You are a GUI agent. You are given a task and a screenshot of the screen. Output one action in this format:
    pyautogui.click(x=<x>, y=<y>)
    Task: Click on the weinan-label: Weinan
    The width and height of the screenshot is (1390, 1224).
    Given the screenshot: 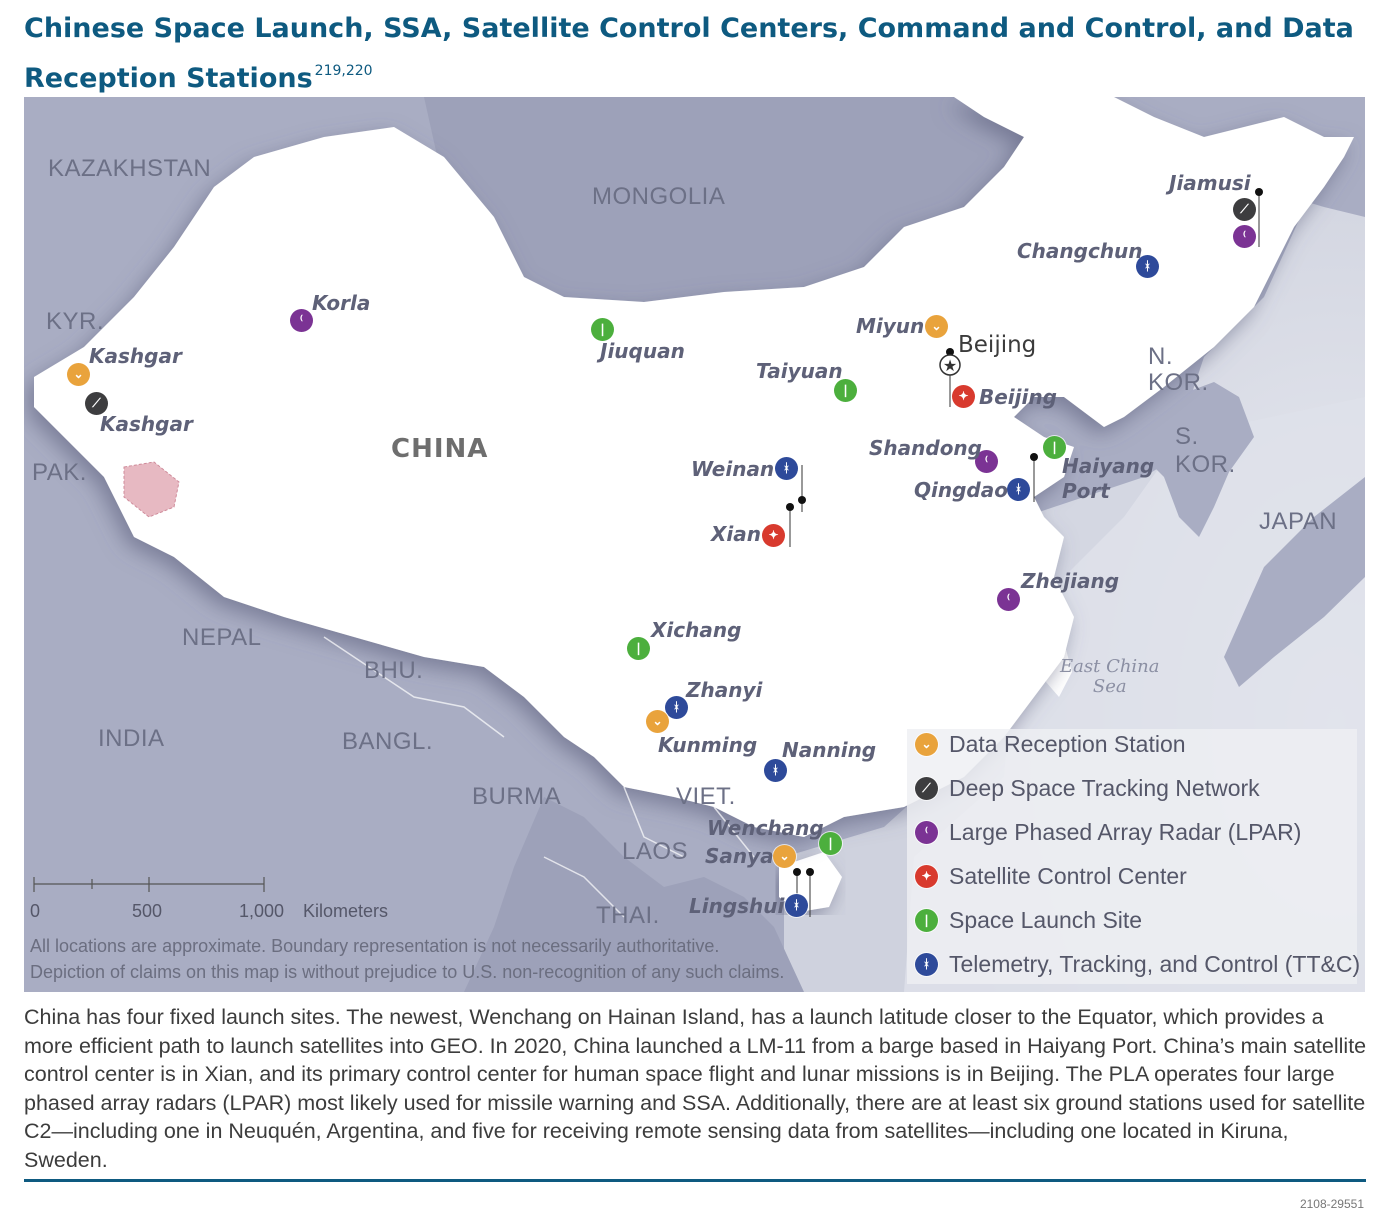 What is the action you would take?
    pyautogui.click(x=733, y=469)
    